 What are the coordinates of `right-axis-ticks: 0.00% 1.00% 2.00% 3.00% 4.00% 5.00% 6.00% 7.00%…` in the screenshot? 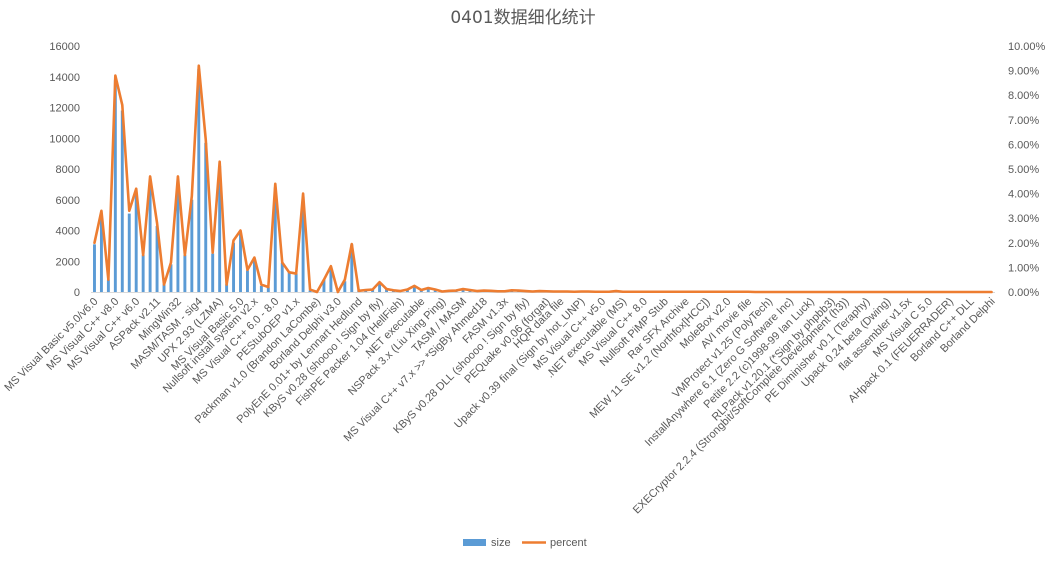 It's located at (1027, 170).